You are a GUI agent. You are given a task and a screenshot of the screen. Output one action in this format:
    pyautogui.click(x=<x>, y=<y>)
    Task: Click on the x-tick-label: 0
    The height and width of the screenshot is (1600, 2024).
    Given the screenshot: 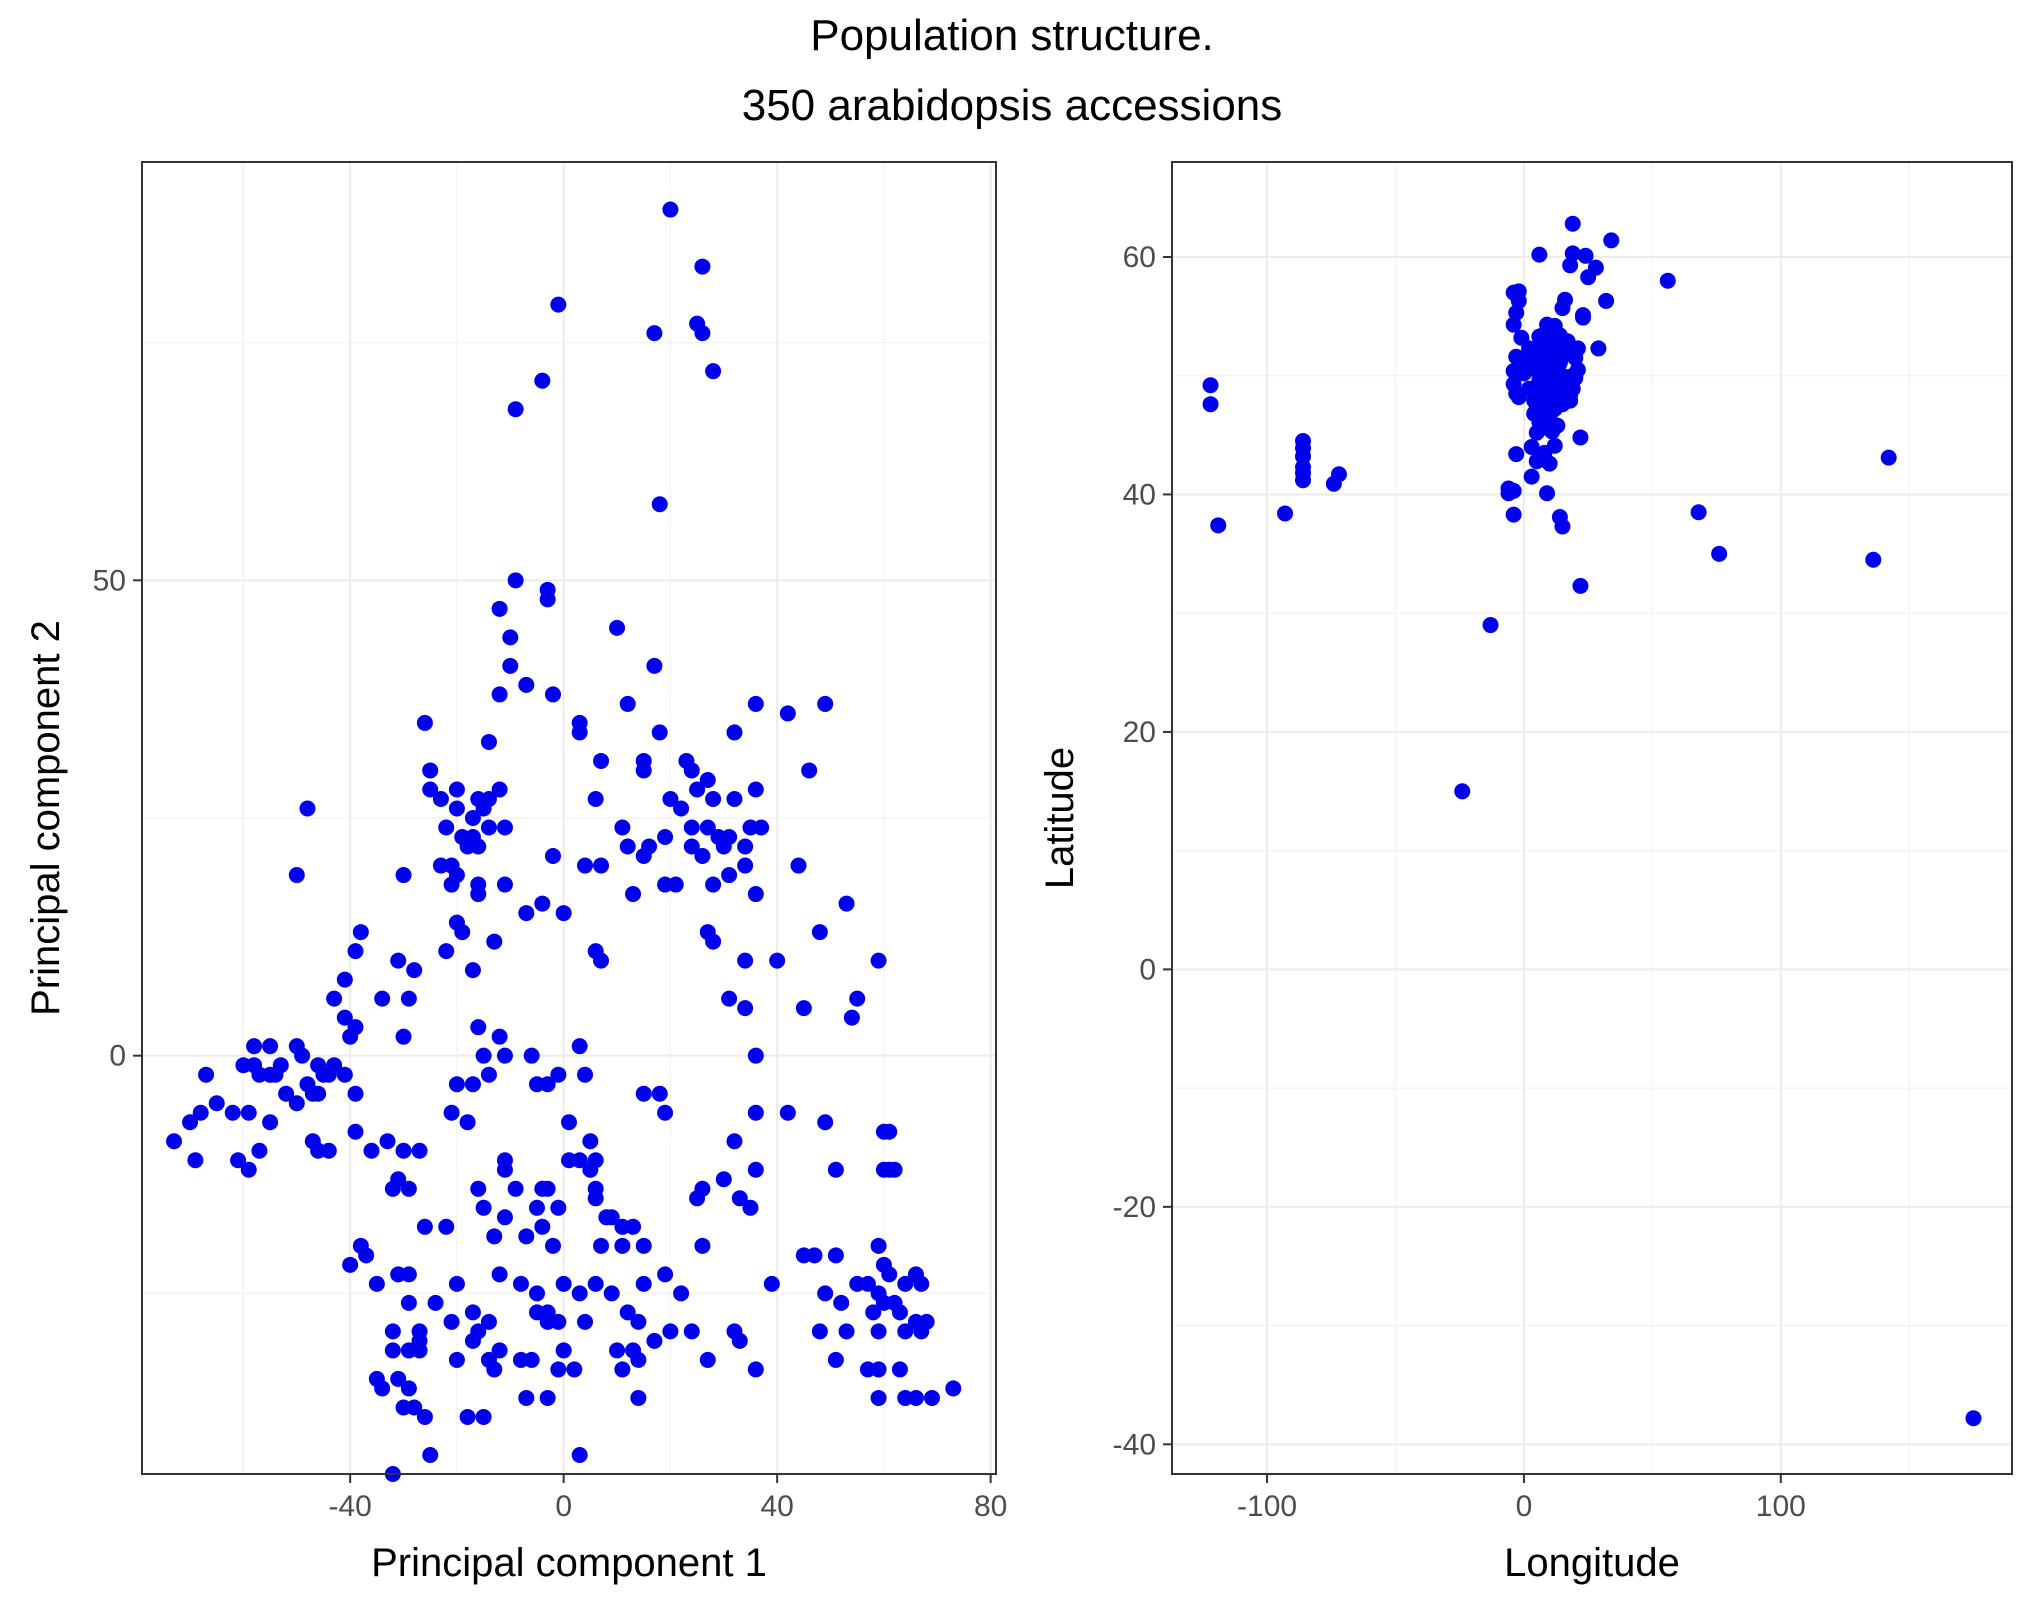 What is the action you would take?
    pyautogui.click(x=1524, y=1506)
    